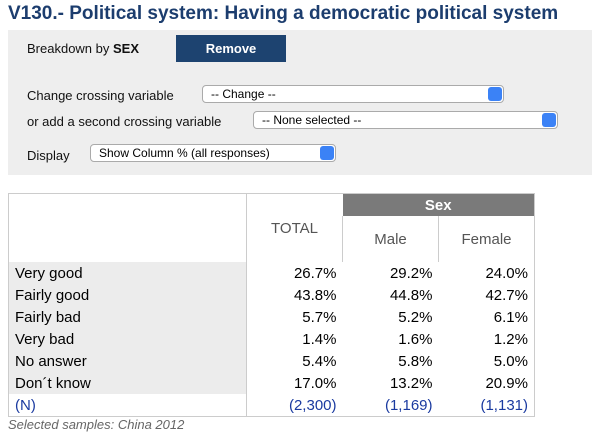 The width and height of the screenshot is (600, 442). Describe the element at coordinates (48, 155) in the screenshot. I see `display-label: Display` at that location.